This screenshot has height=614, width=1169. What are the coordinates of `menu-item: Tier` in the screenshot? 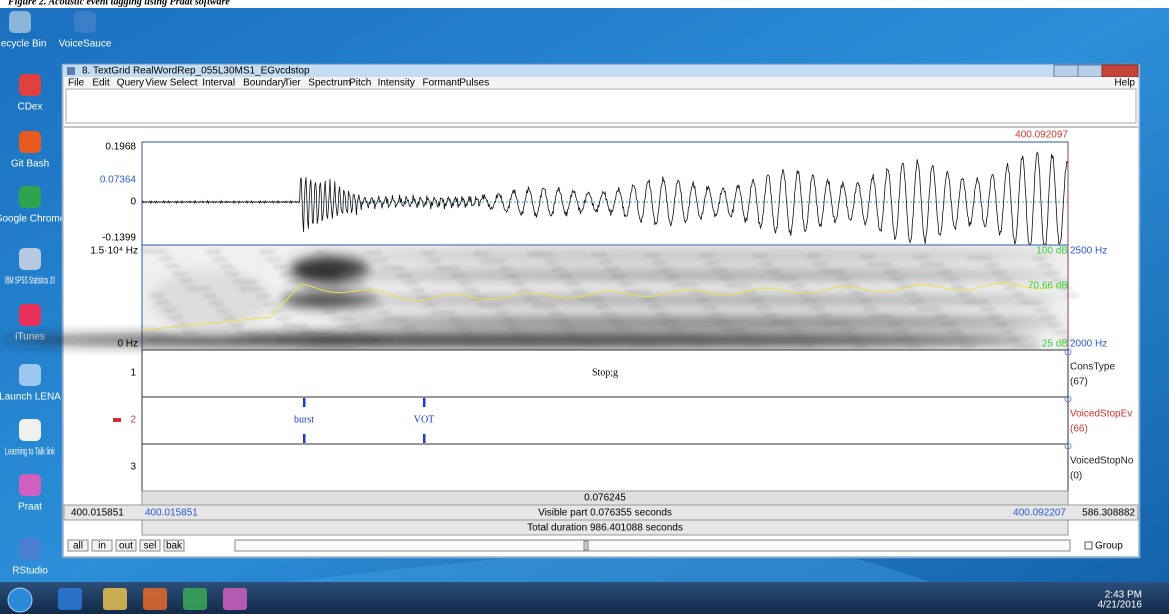 It's located at (293, 83).